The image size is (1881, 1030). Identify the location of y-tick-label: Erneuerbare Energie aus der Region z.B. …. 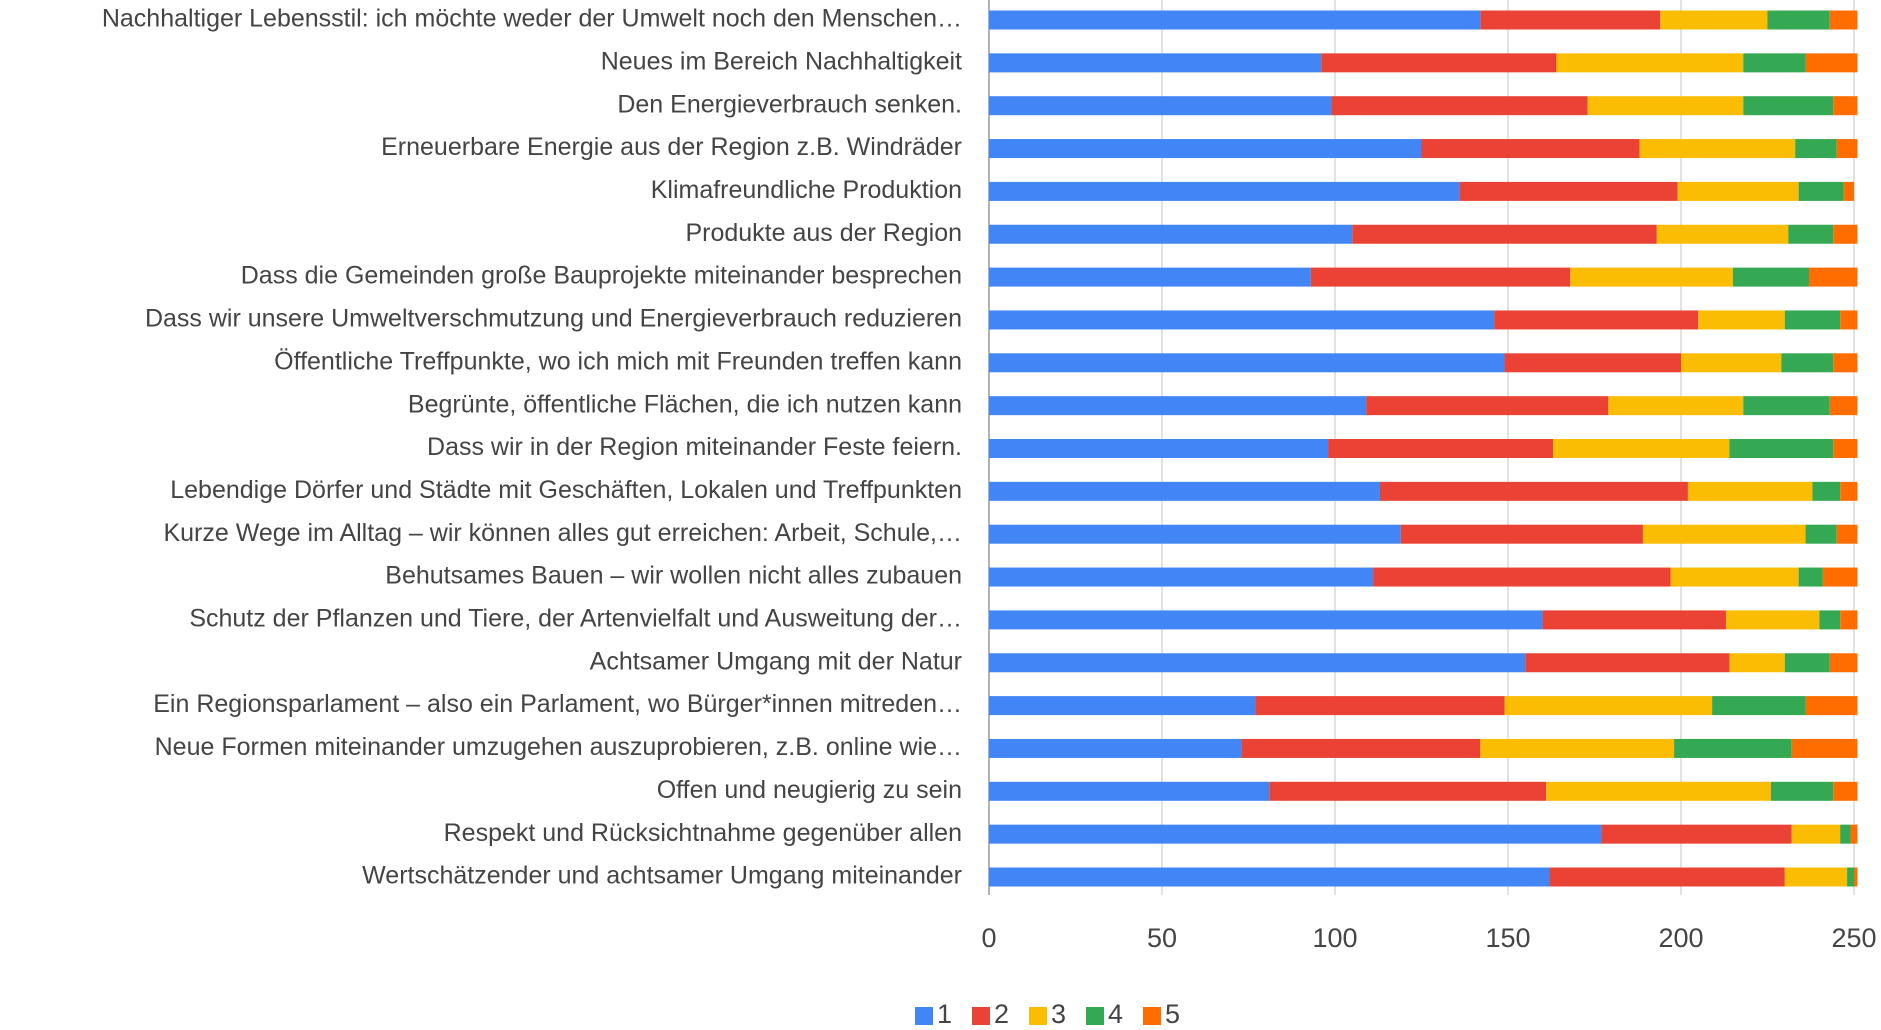
(671, 147).